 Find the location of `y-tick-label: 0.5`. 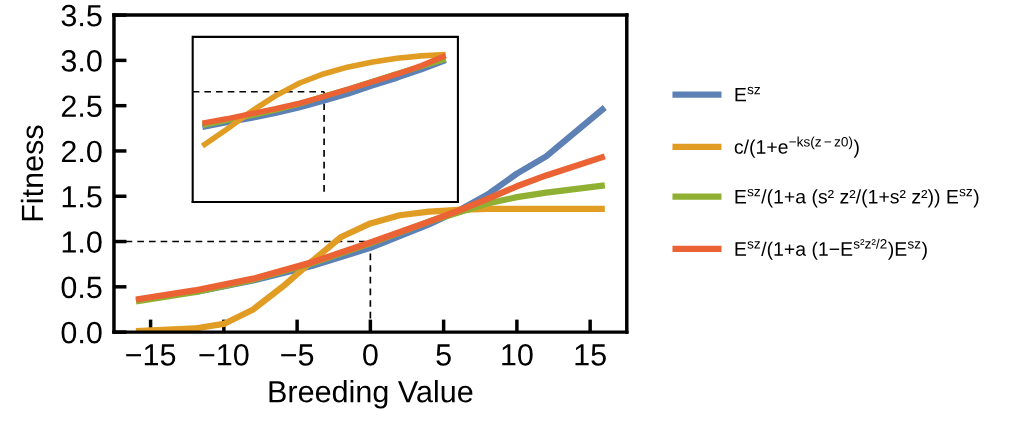

y-tick-label: 0.5 is located at coordinates (81, 287).